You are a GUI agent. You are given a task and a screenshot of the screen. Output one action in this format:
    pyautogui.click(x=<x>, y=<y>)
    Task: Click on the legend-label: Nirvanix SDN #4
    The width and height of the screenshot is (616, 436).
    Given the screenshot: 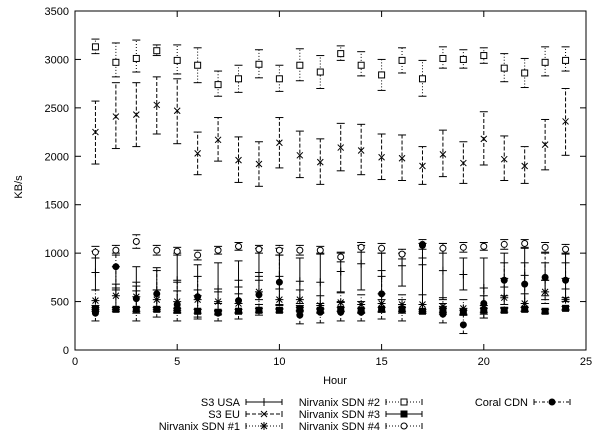 What is the action you would take?
    pyautogui.click(x=339, y=427)
    